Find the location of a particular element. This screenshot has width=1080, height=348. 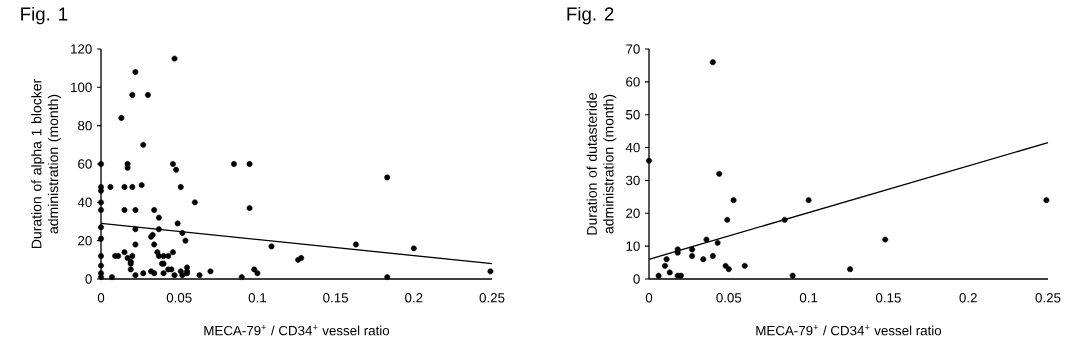

y-axis-title: Duration of alpha 1 blocker administration (month) is located at coordinates (46, 164).